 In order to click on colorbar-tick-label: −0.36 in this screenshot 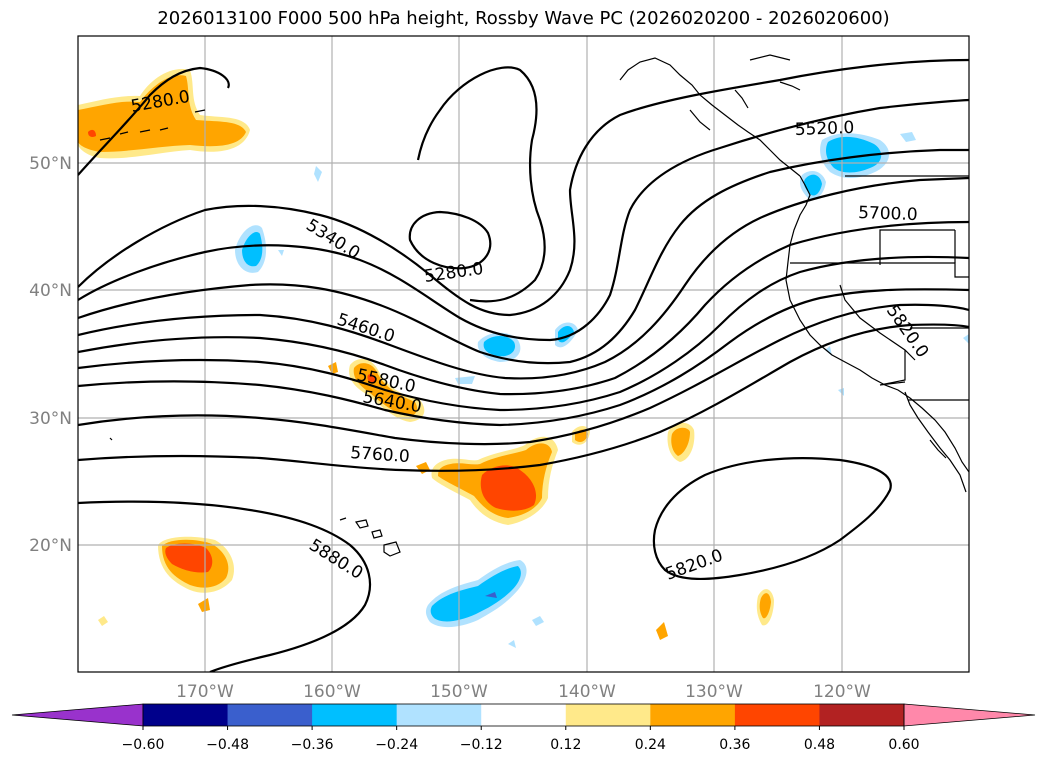, I will do `click(312, 745)`.